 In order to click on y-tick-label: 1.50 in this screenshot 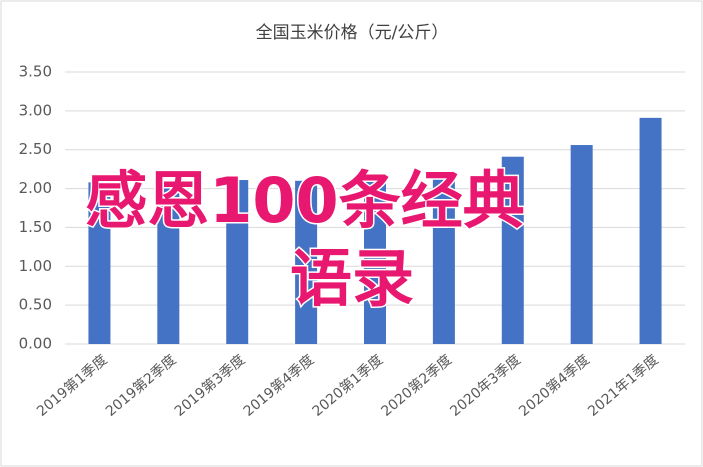, I will do `click(35, 227)`.